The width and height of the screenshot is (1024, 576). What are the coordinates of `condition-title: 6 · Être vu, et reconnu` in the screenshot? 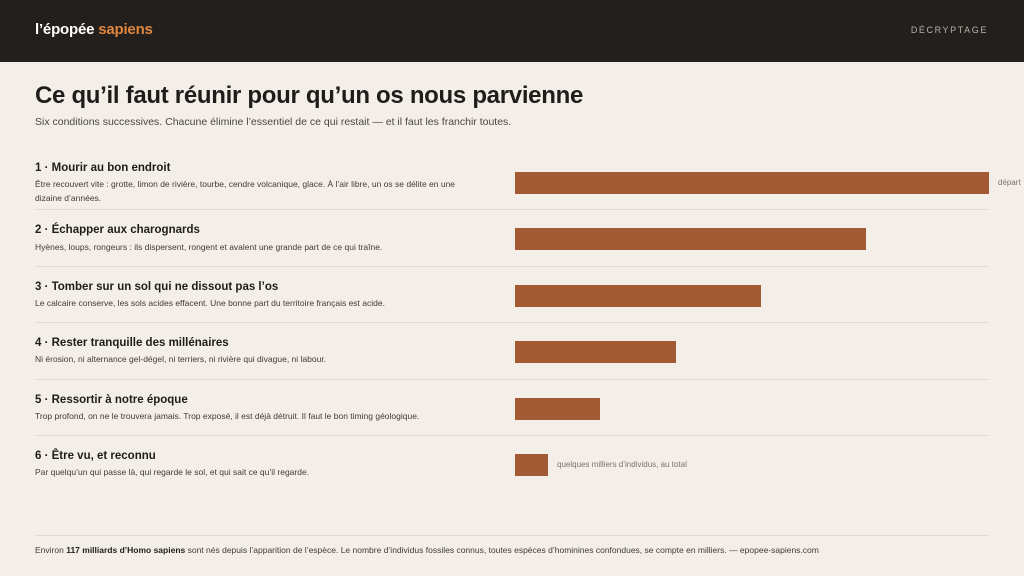 It's located at (95, 456).